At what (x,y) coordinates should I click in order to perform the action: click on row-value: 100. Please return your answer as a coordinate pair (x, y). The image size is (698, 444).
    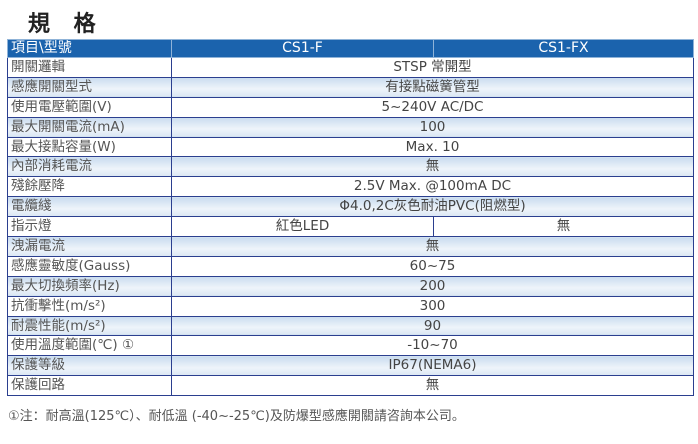
    Looking at the image, I should click on (432, 127).